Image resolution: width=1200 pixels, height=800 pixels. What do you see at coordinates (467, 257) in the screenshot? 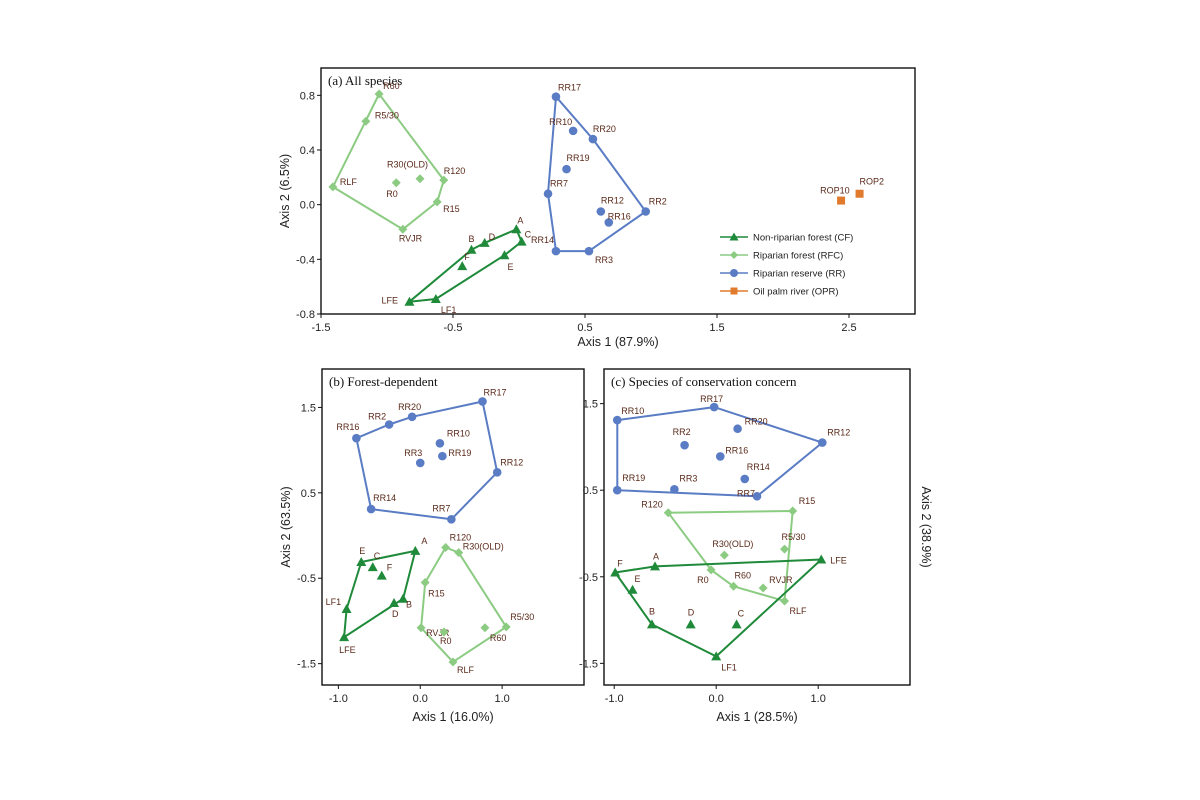
I see `point-label: F` at bounding box center [467, 257].